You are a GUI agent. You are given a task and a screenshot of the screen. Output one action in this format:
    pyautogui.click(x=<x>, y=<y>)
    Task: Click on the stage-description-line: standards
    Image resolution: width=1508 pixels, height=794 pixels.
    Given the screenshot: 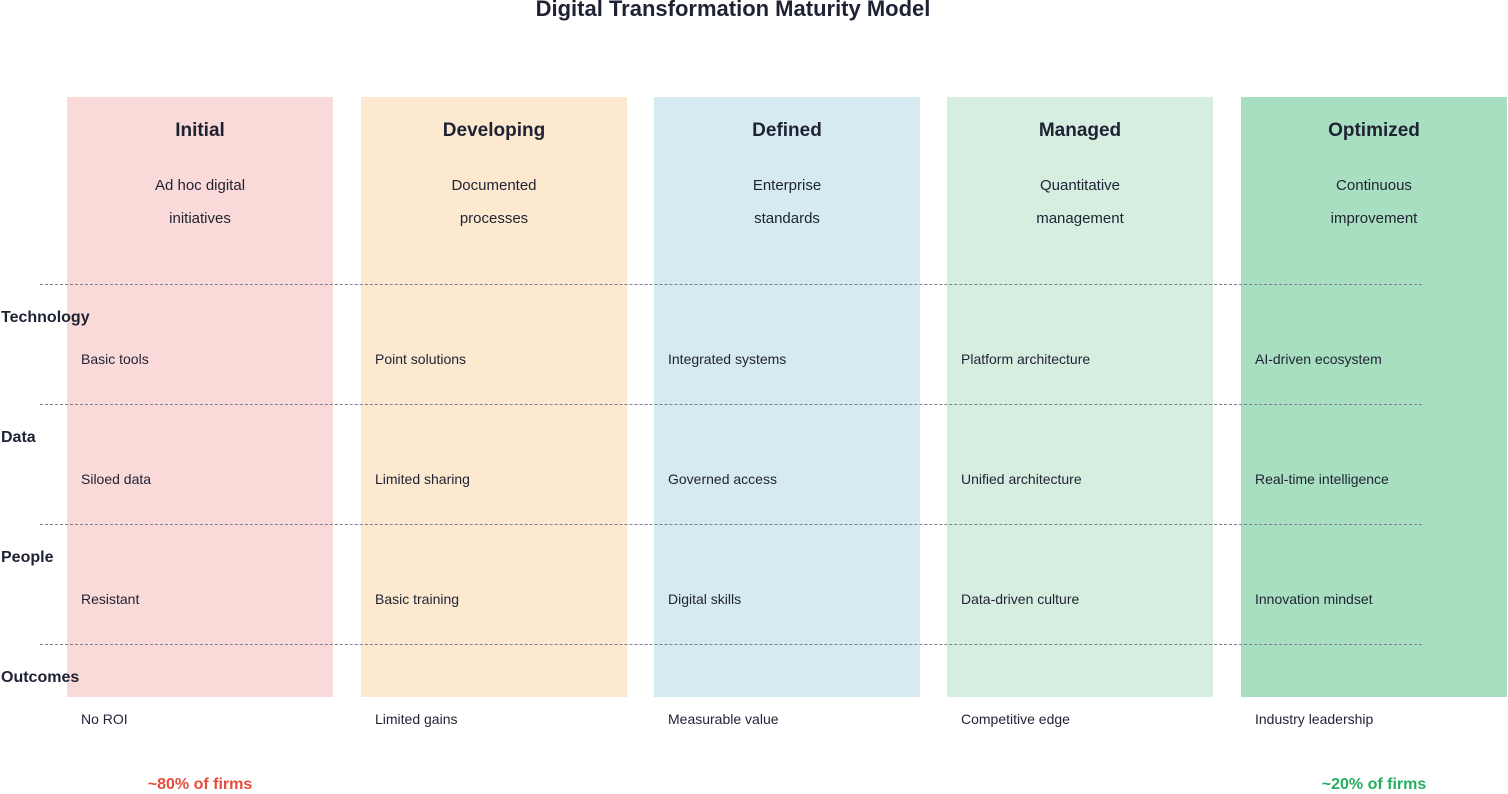 What is the action you would take?
    pyautogui.click(x=787, y=218)
    